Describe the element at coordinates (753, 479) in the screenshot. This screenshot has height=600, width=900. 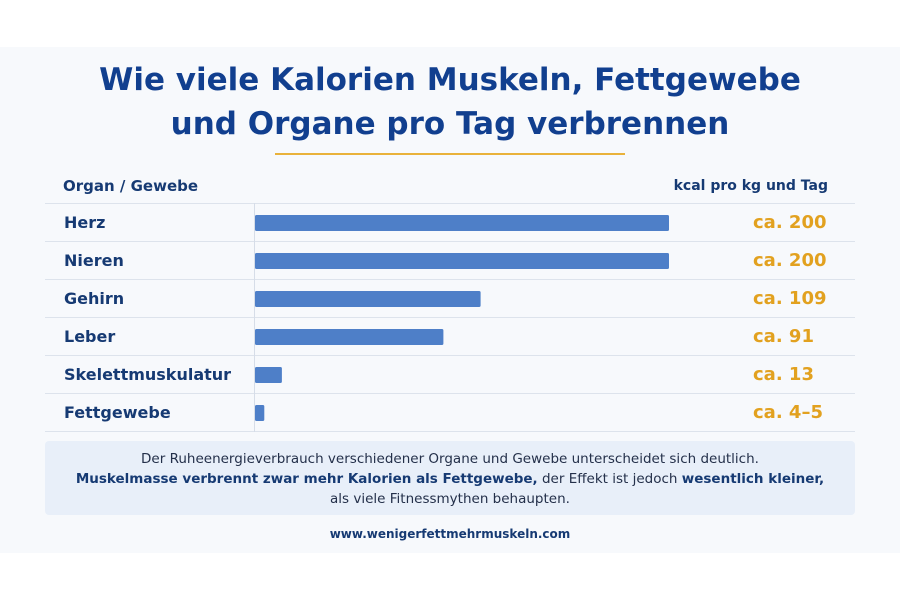
I see `note-bold-smaller: wesentlich kleiner,` at that location.